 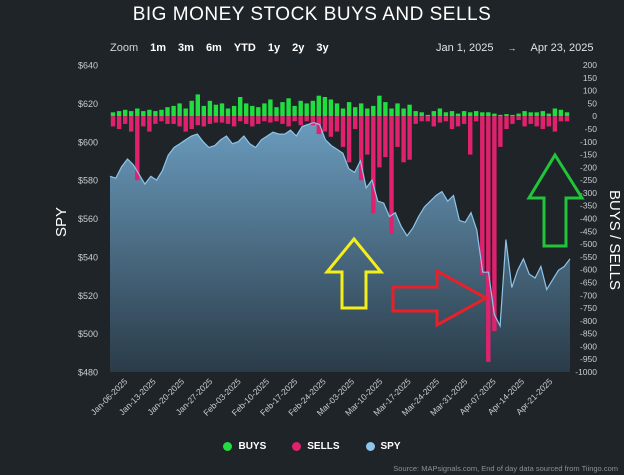 I want to click on date-range: Jan 1, 2025 → Apr 23, 2025, so click(x=515, y=48).